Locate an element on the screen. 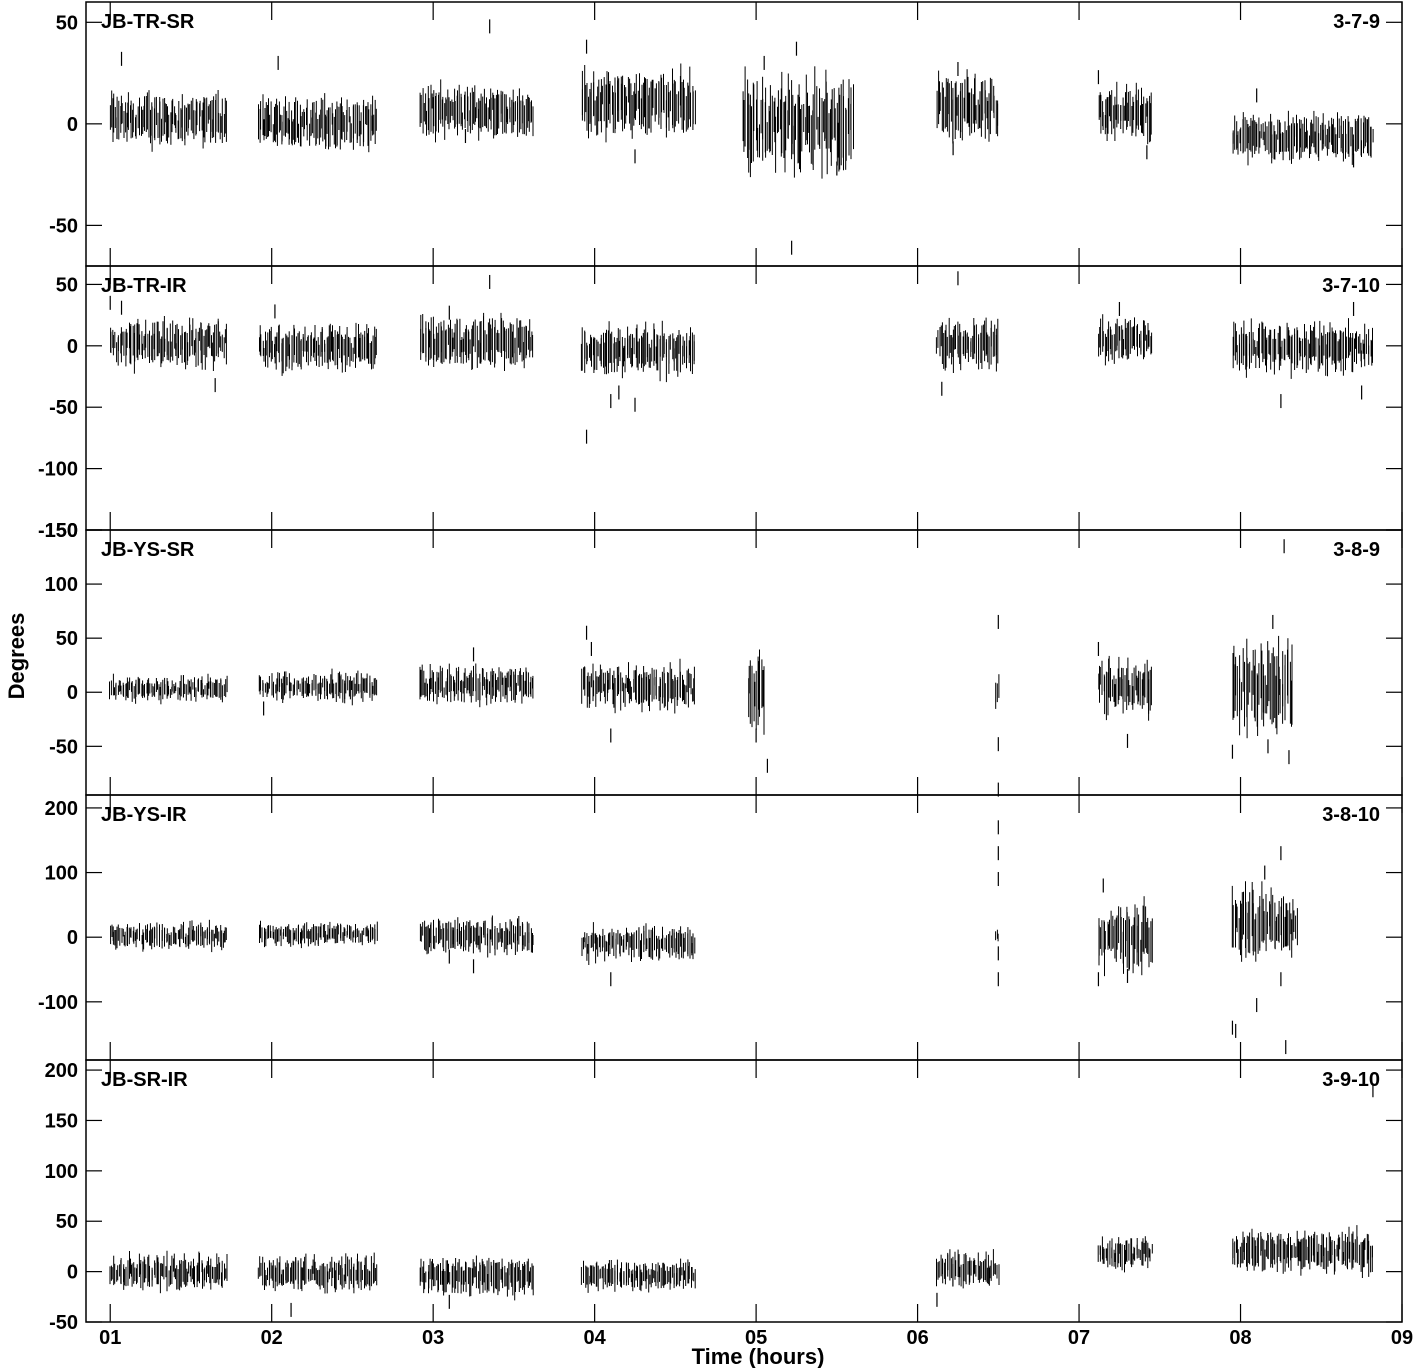 Image resolution: width=1416 pixels, height=1368 pixels. x-tick-label: 09 is located at coordinates (1402, 1338).